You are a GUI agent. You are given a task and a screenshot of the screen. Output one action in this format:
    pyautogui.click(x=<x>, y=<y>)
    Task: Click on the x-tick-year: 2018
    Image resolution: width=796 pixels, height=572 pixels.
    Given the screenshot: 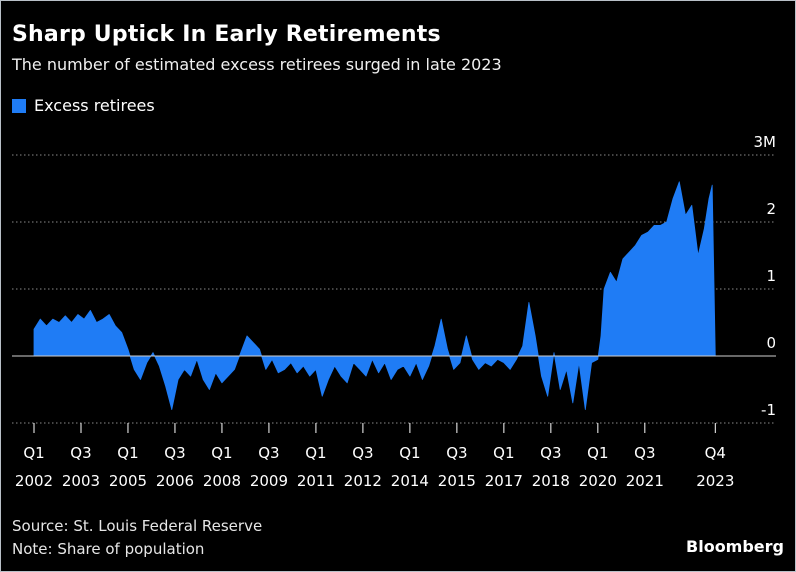 What is the action you would take?
    pyautogui.click(x=551, y=481)
    